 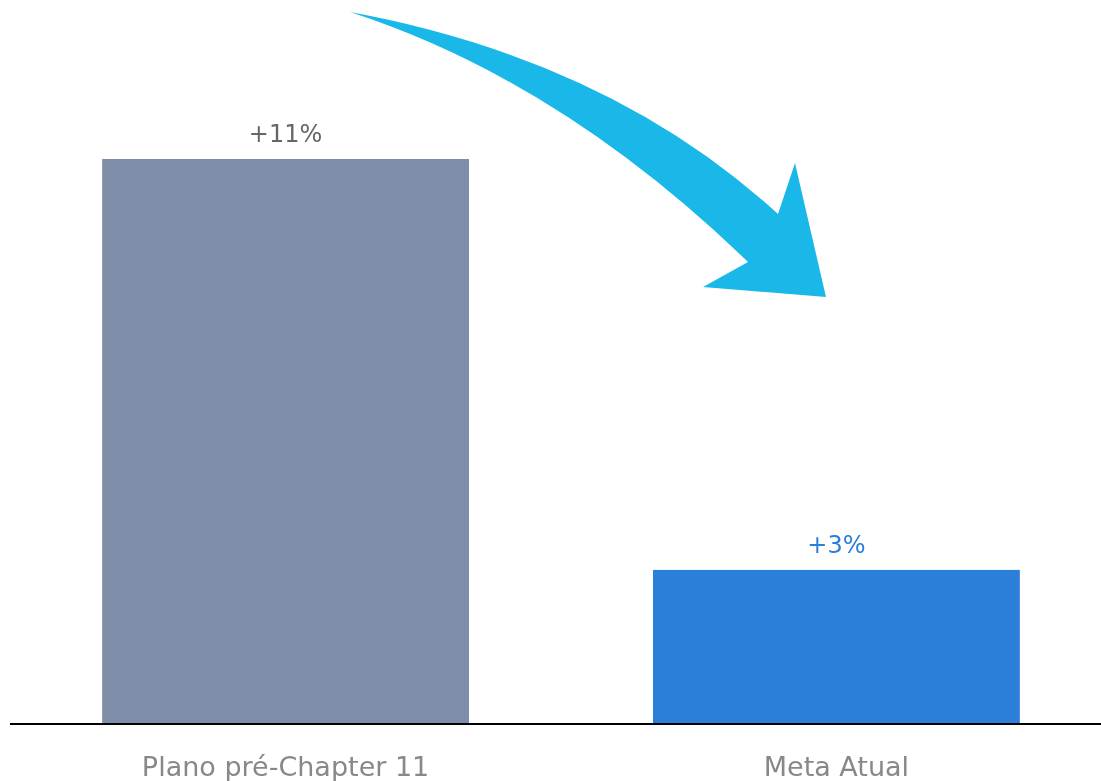 What do you see at coordinates (836, 766) in the screenshot?
I see `x-tick-label: Meta Atual` at bounding box center [836, 766].